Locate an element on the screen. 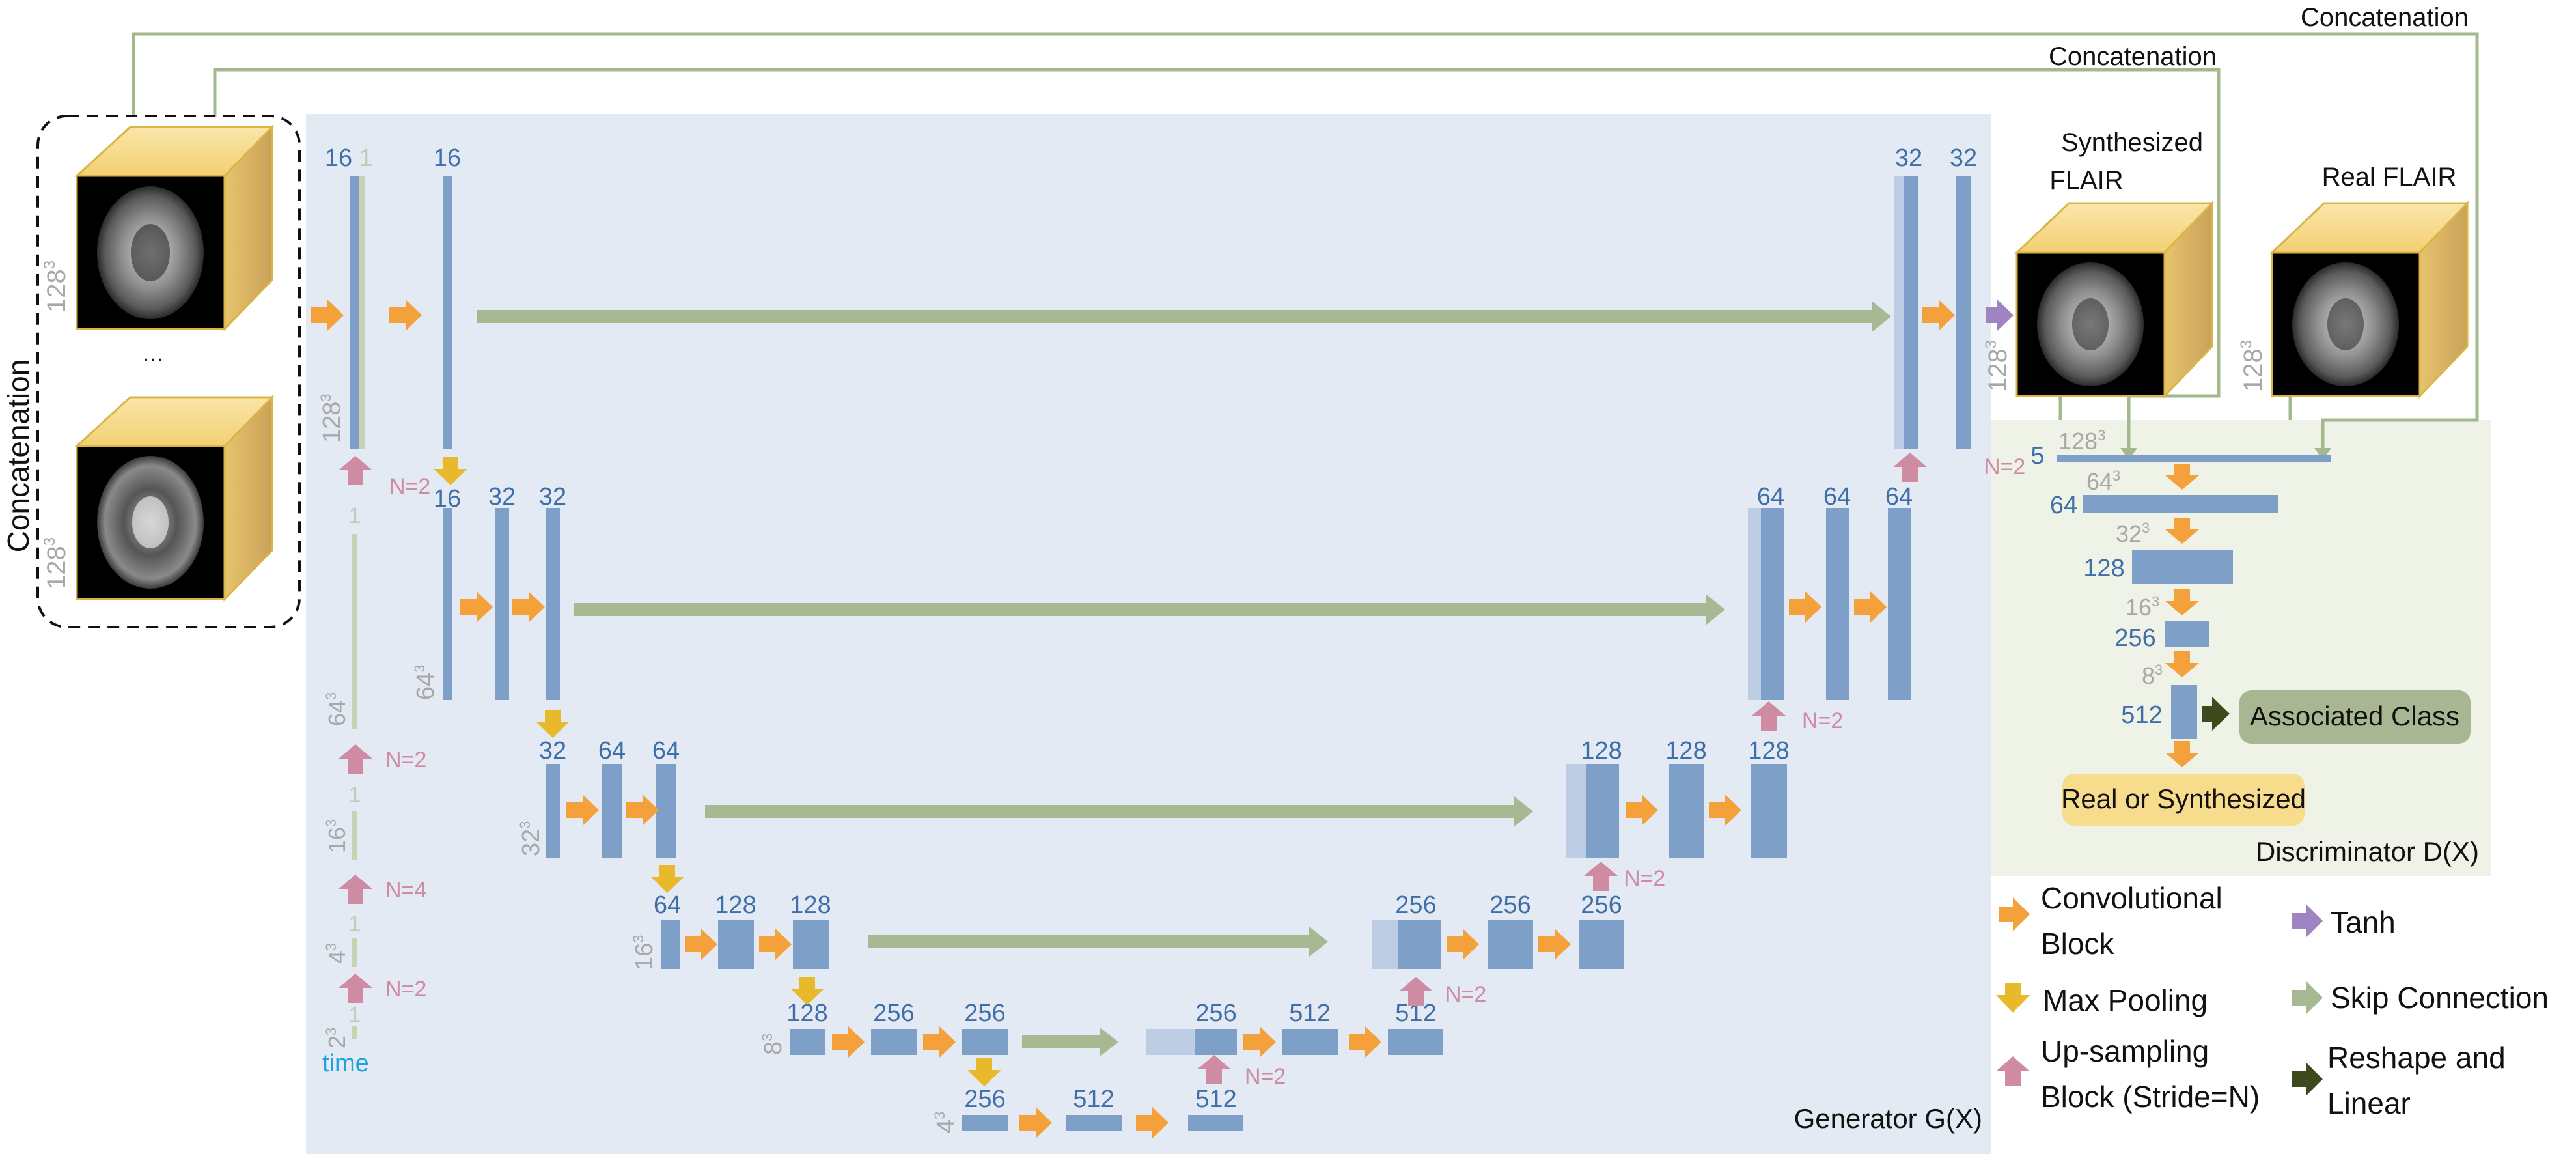 The image size is (2576, 1154). enc3c-channels: 64 is located at coordinates (666, 751).